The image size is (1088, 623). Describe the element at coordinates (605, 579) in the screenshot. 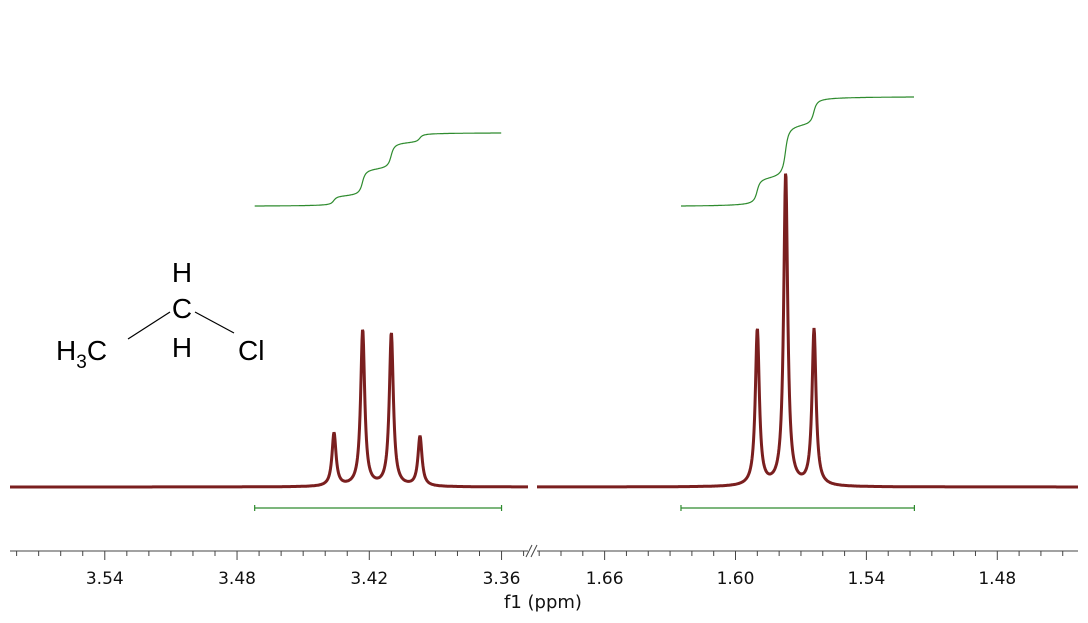

I see `tick-label: 1.66` at that location.